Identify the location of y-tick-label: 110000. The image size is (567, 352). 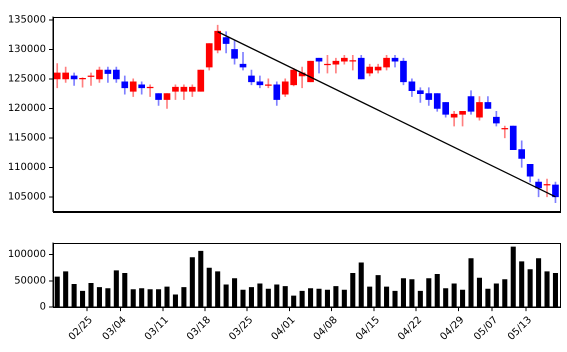
(27, 167).